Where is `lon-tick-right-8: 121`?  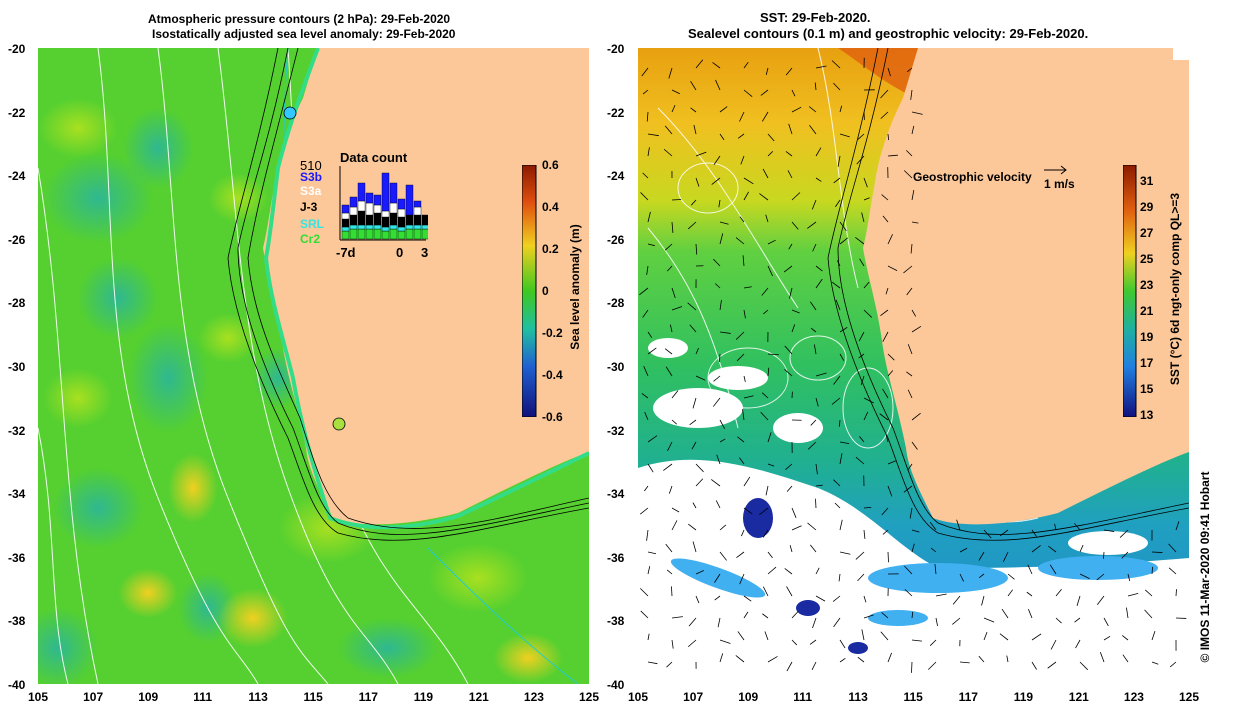 lon-tick-right-8: 121 is located at coordinates (1078, 697).